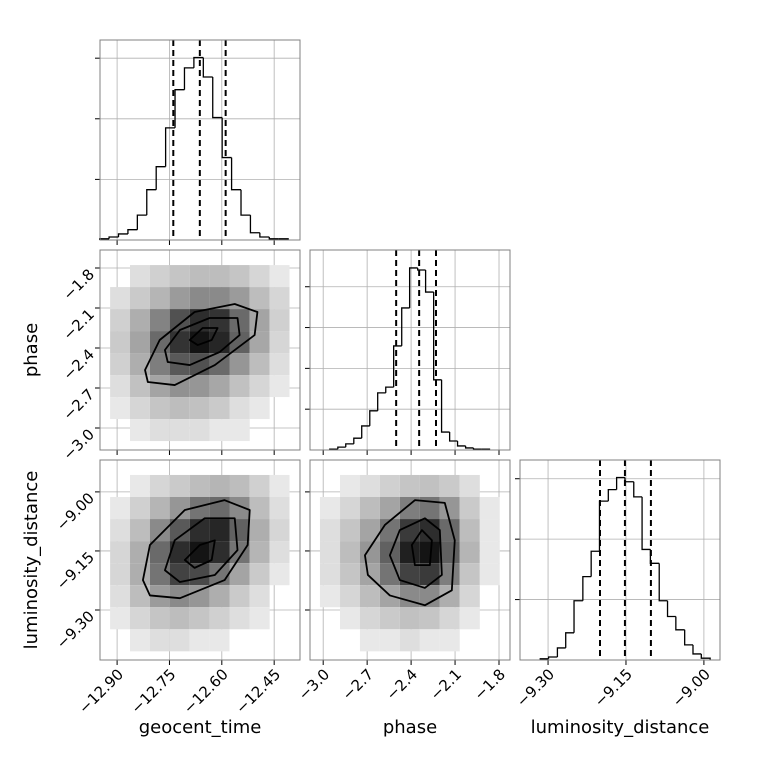 Image resolution: width=760 pixels, height=760 pixels. I want to click on x-tick-label: −12.60, so click(206, 691).